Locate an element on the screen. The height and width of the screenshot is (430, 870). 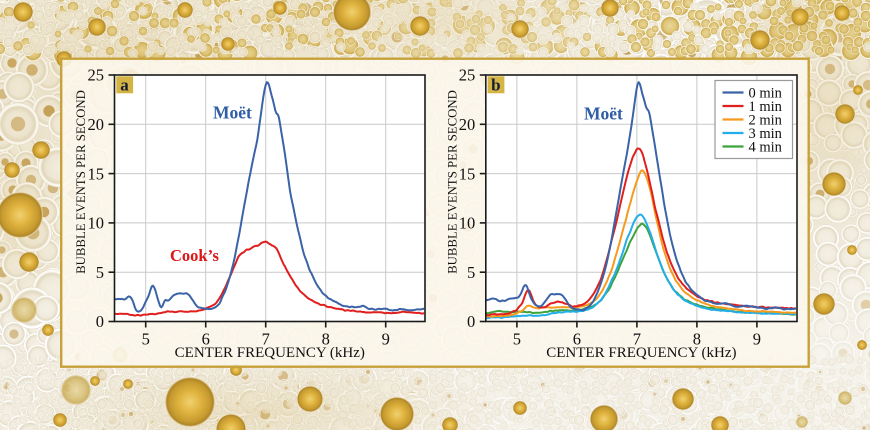
svg-text: 3 min is located at coordinates (766, 134).